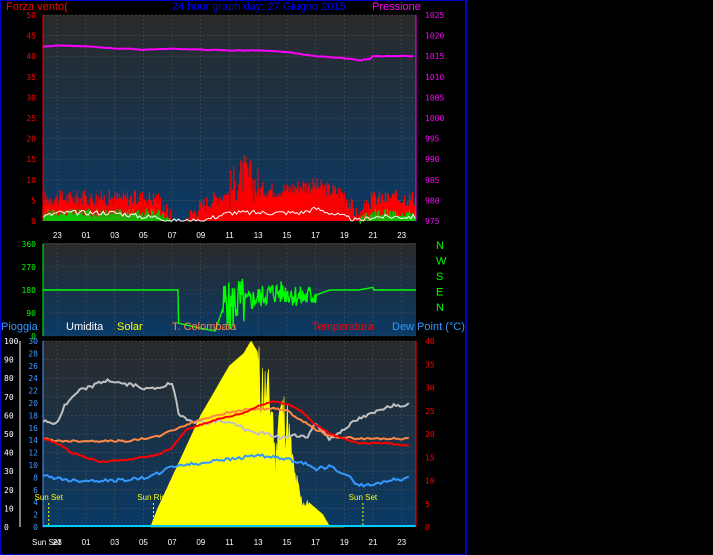 The image size is (713, 555). What do you see at coordinates (432, 159) in the screenshot?
I see `pressure-tick: 990` at bounding box center [432, 159].